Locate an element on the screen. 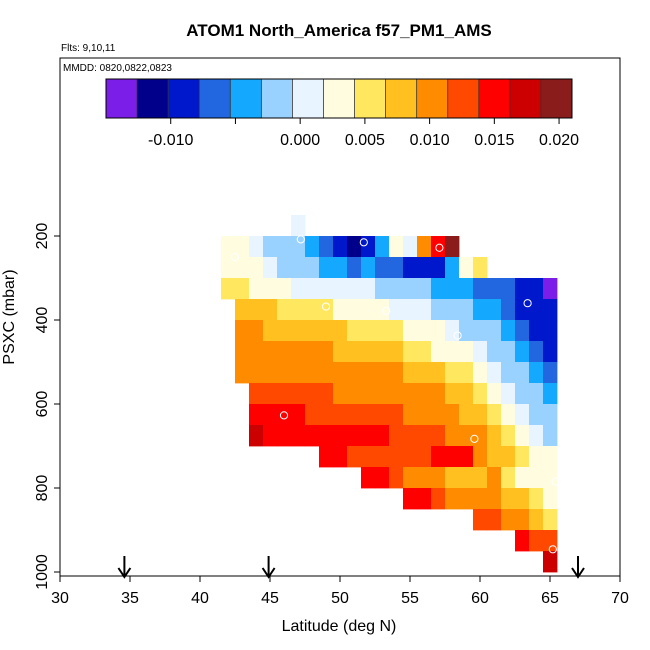 The width and height of the screenshot is (650, 650). flights-note: Flts: 9,10,11 is located at coordinates (88, 48).